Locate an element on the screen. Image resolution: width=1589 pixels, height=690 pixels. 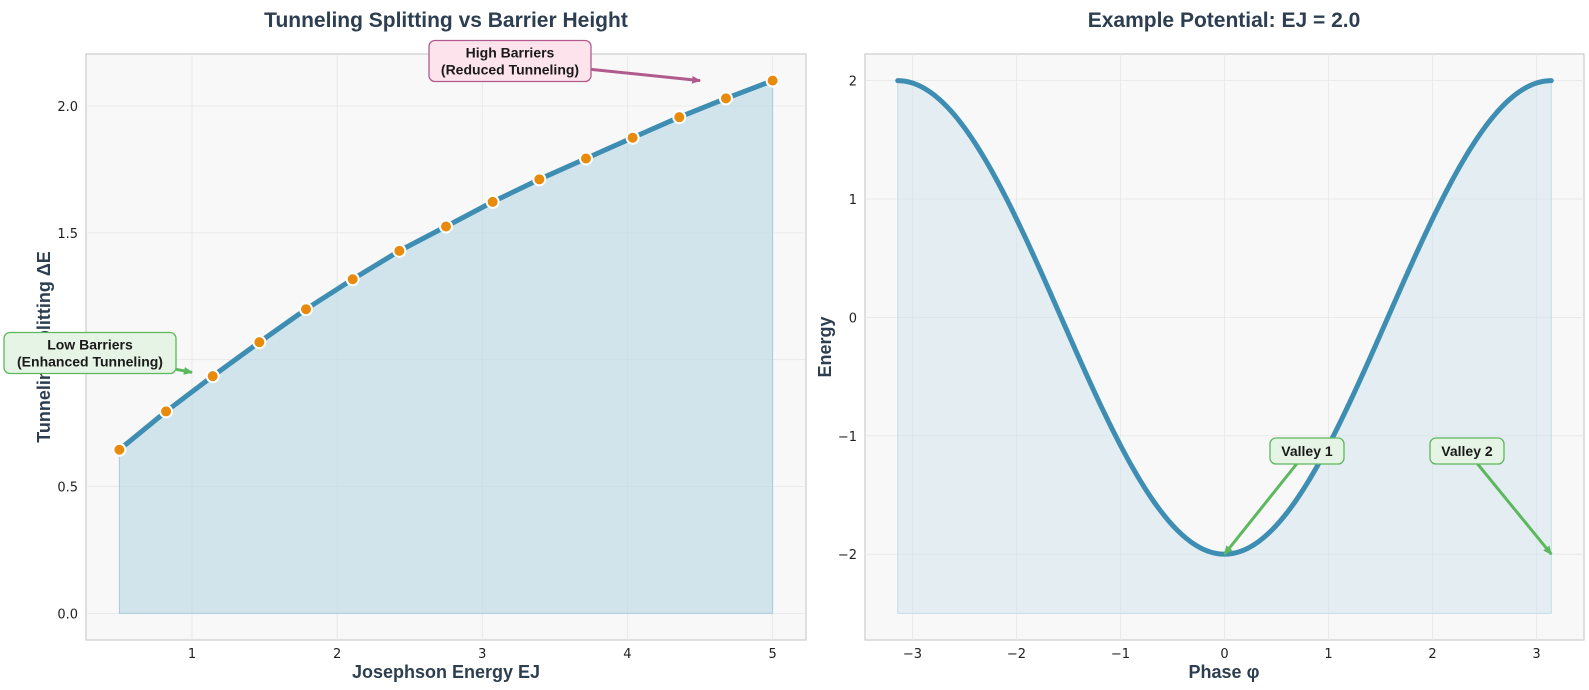
y-tick-label: 0.0 is located at coordinates (67, 614).